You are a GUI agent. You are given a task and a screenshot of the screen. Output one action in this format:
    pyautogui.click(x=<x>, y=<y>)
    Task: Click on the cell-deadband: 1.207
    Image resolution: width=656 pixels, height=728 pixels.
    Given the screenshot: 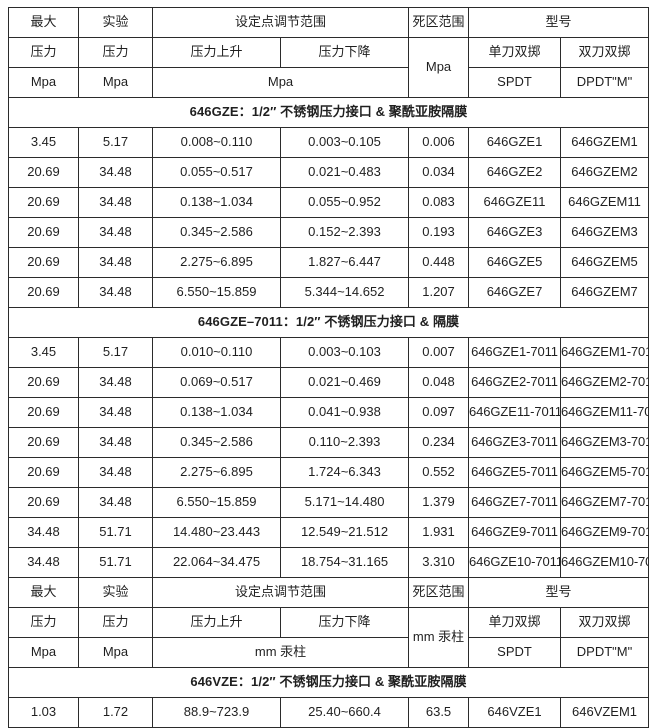 What is the action you would take?
    pyautogui.click(x=439, y=292)
    